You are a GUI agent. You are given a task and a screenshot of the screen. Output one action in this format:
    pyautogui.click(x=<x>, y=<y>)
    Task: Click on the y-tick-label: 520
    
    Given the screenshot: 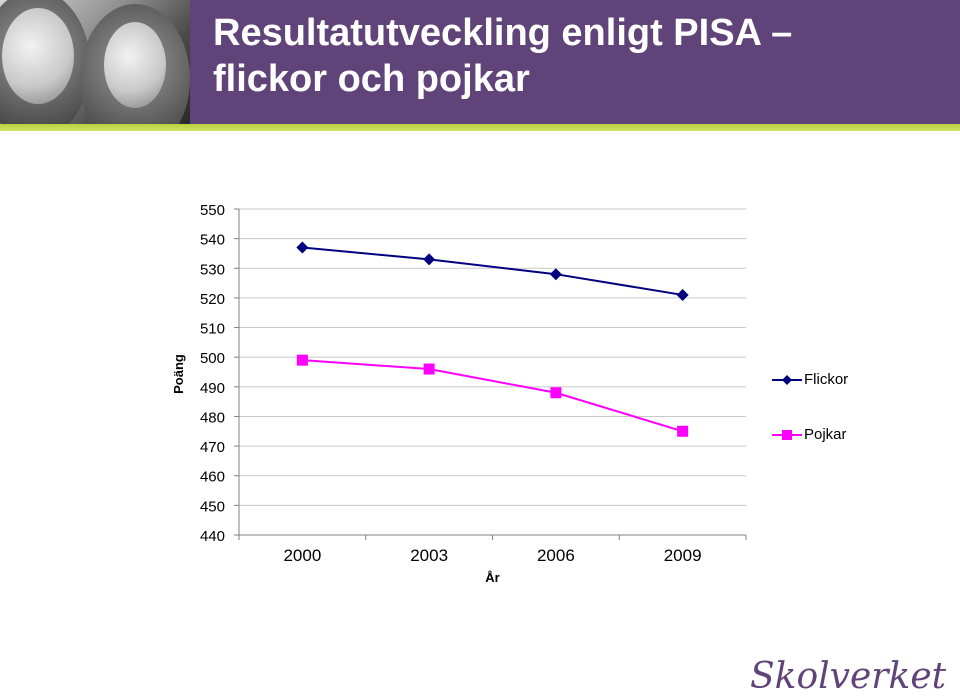 What is the action you would take?
    pyautogui.click(x=212, y=299)
    